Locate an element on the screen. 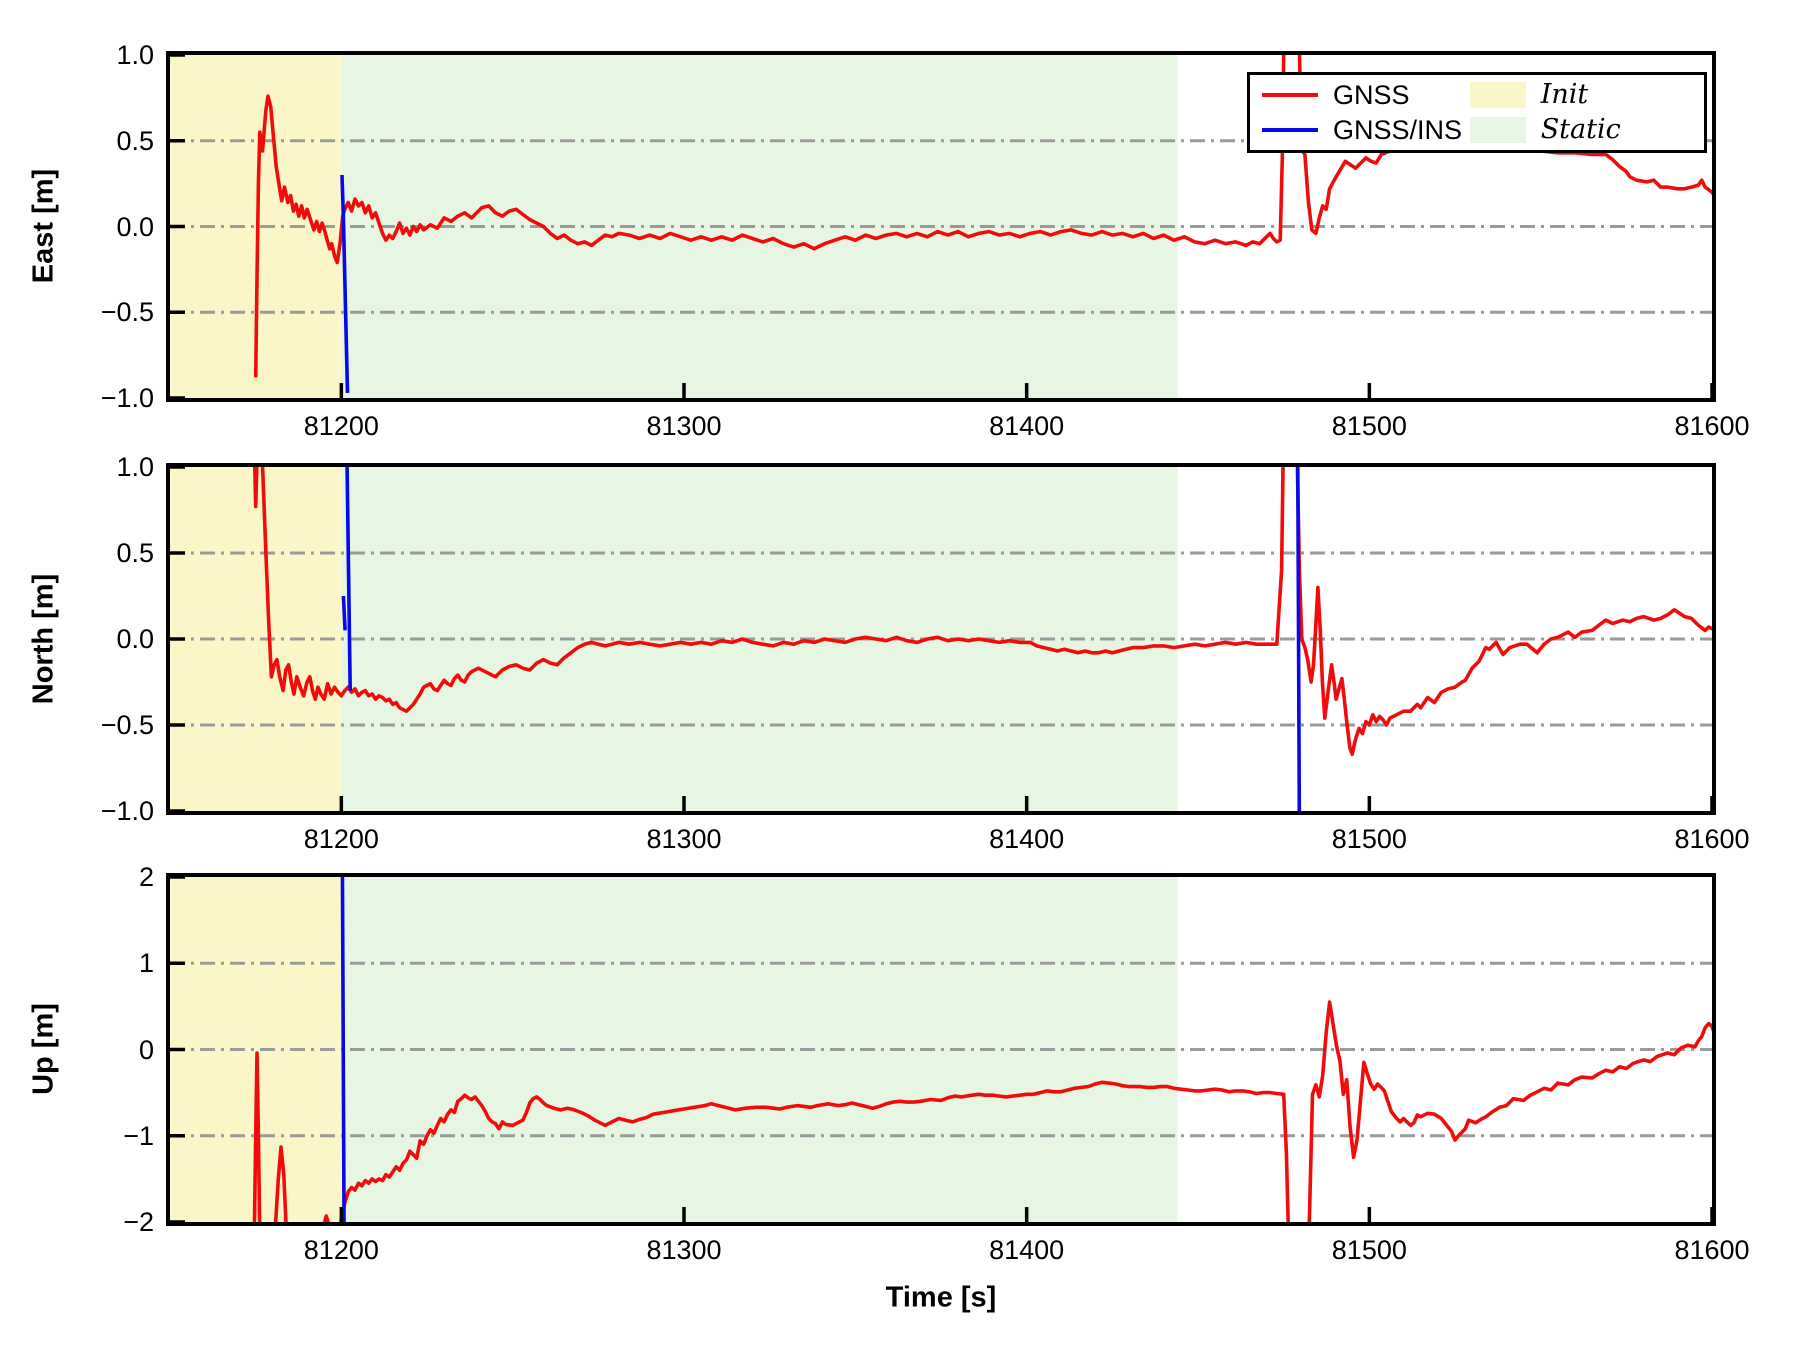  legend-entry-init: Init is located at coordinates (1581, 95).